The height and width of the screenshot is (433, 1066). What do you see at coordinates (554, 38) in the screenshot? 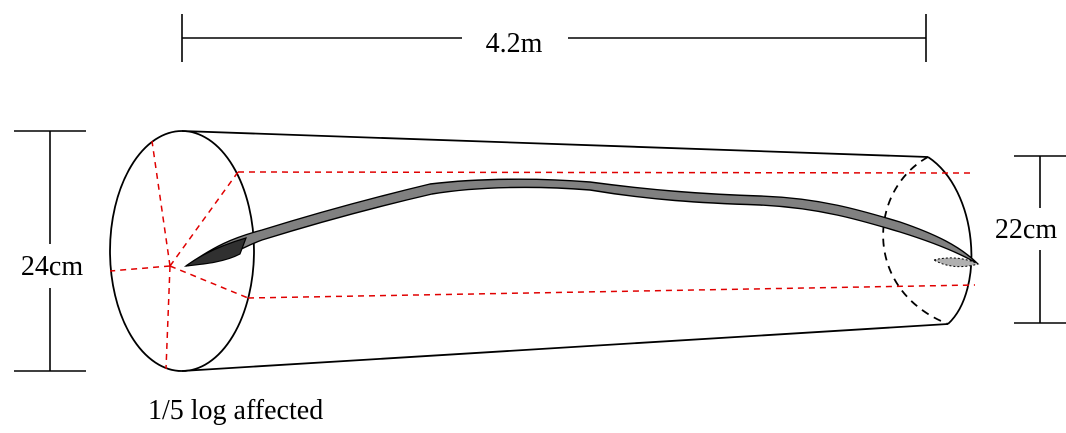
I see `length-dimension` at bounding box center [554, 38].